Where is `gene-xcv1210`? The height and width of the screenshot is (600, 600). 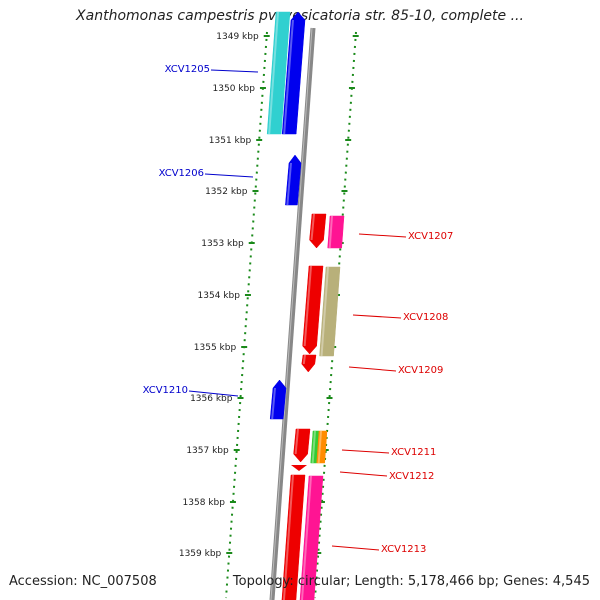
gene-xcv1210 is located at coordinates (278, 399).